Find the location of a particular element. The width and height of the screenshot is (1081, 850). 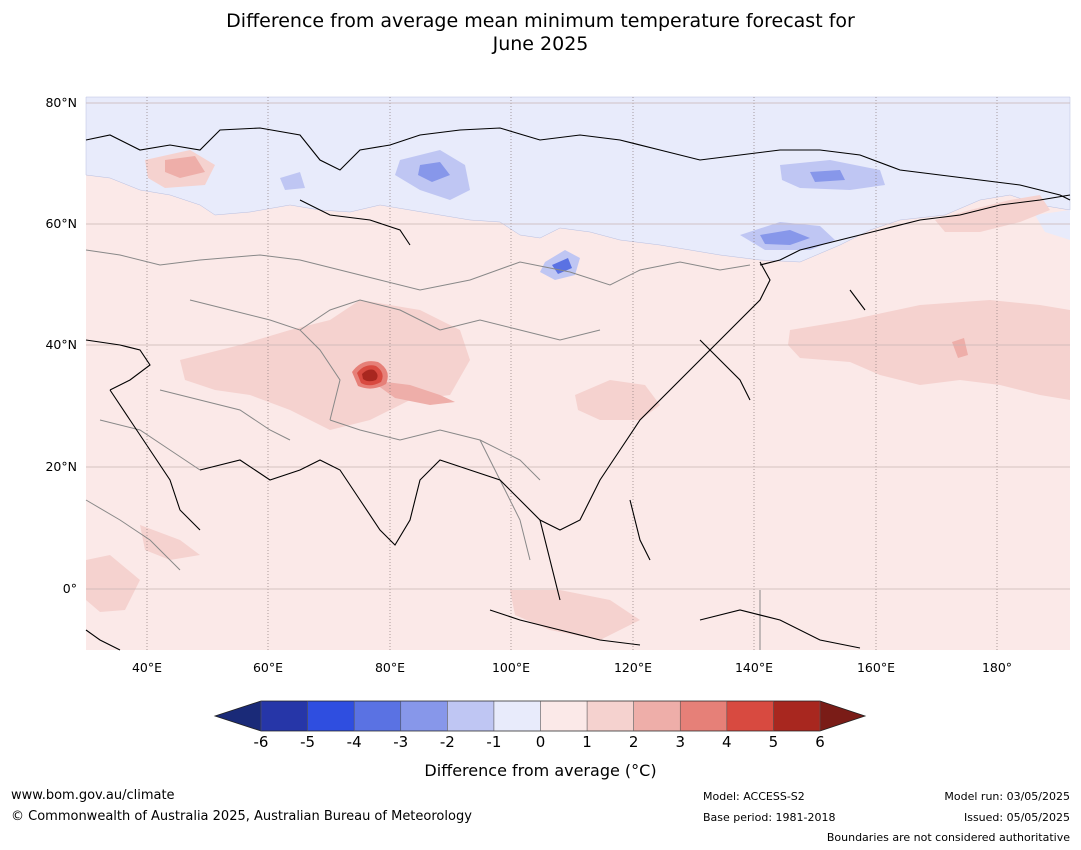

warm-core-scandinavia is located at coordinates (185, 167).